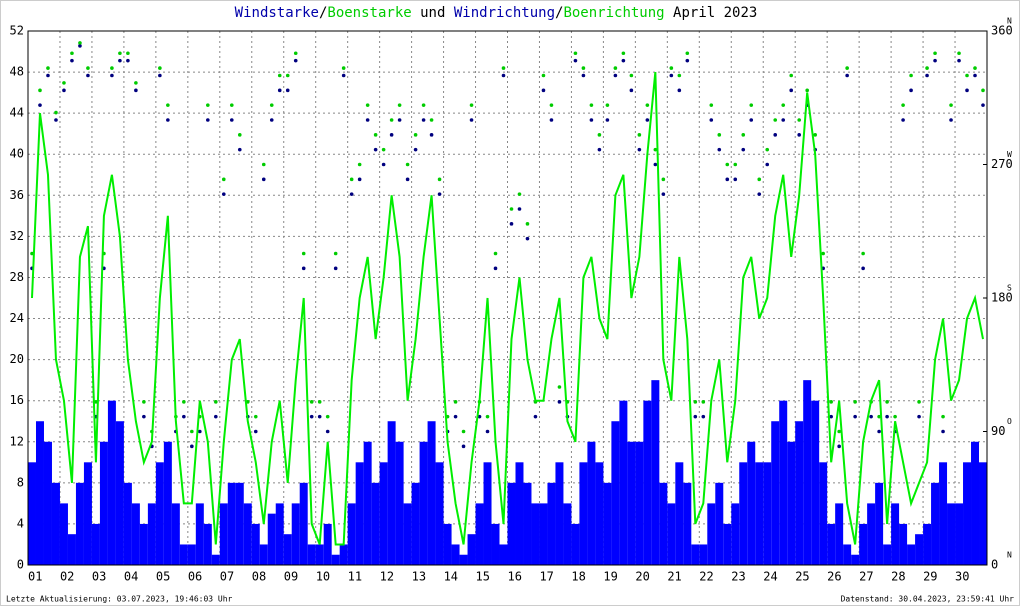 Image resolution: width=1020 pixels, height=610 pixels. I want to click on x-tick-label: 13, so click(419, 577).